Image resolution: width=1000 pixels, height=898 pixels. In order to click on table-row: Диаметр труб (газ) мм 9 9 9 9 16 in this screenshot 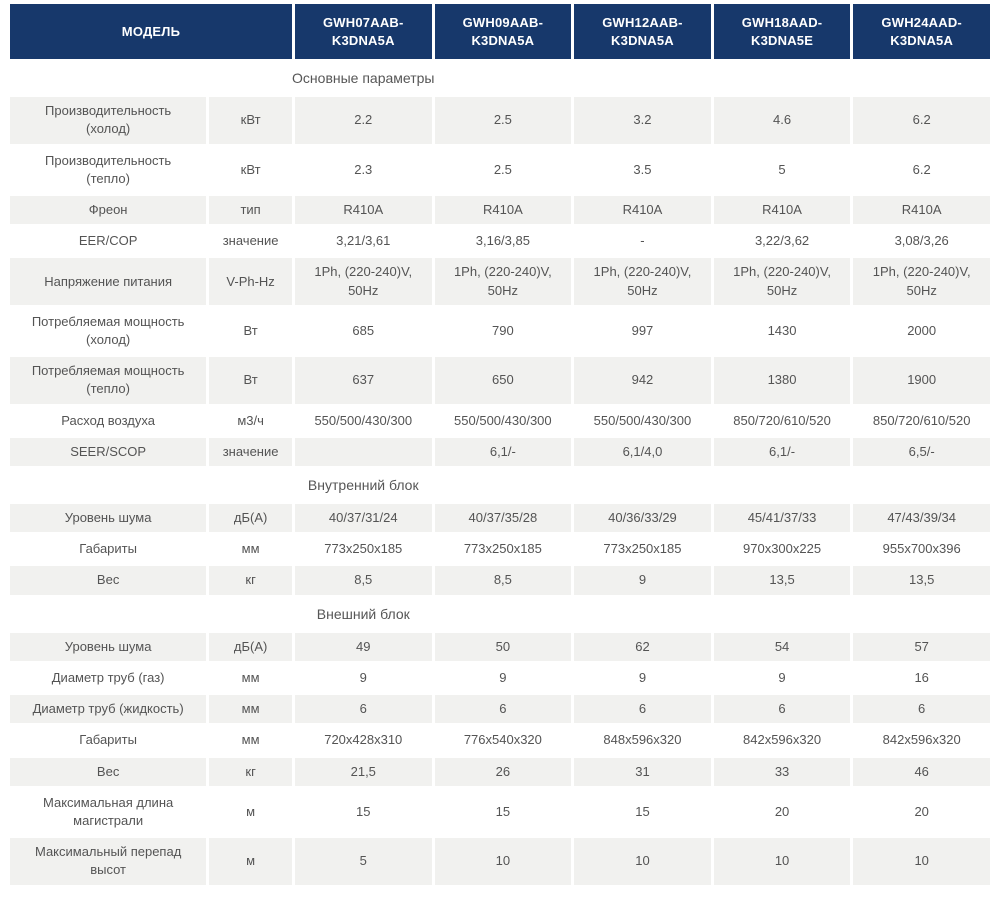, I will do `click(500, 678)`.